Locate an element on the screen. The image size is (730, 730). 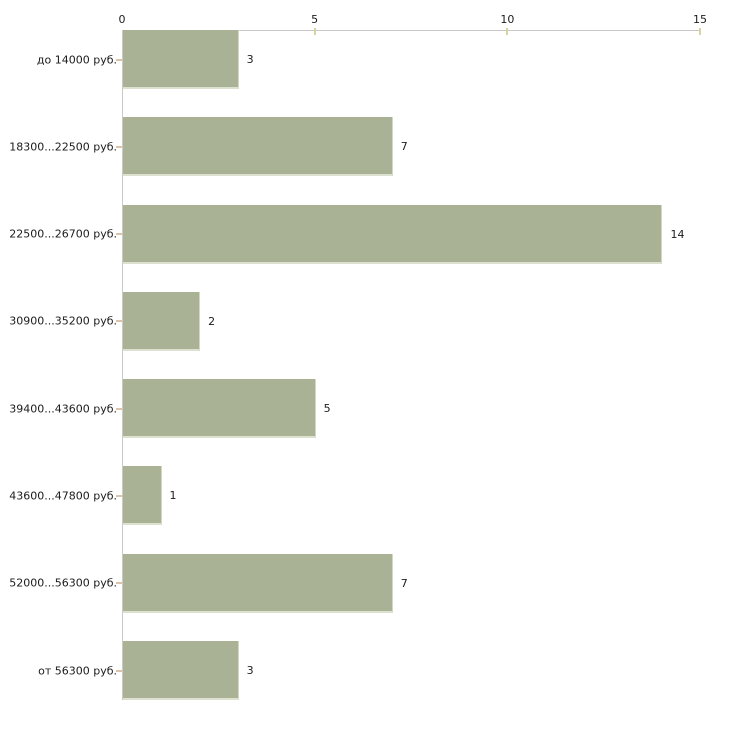
x-axis-tick-label: 10 is located at coordinates (507, 19).